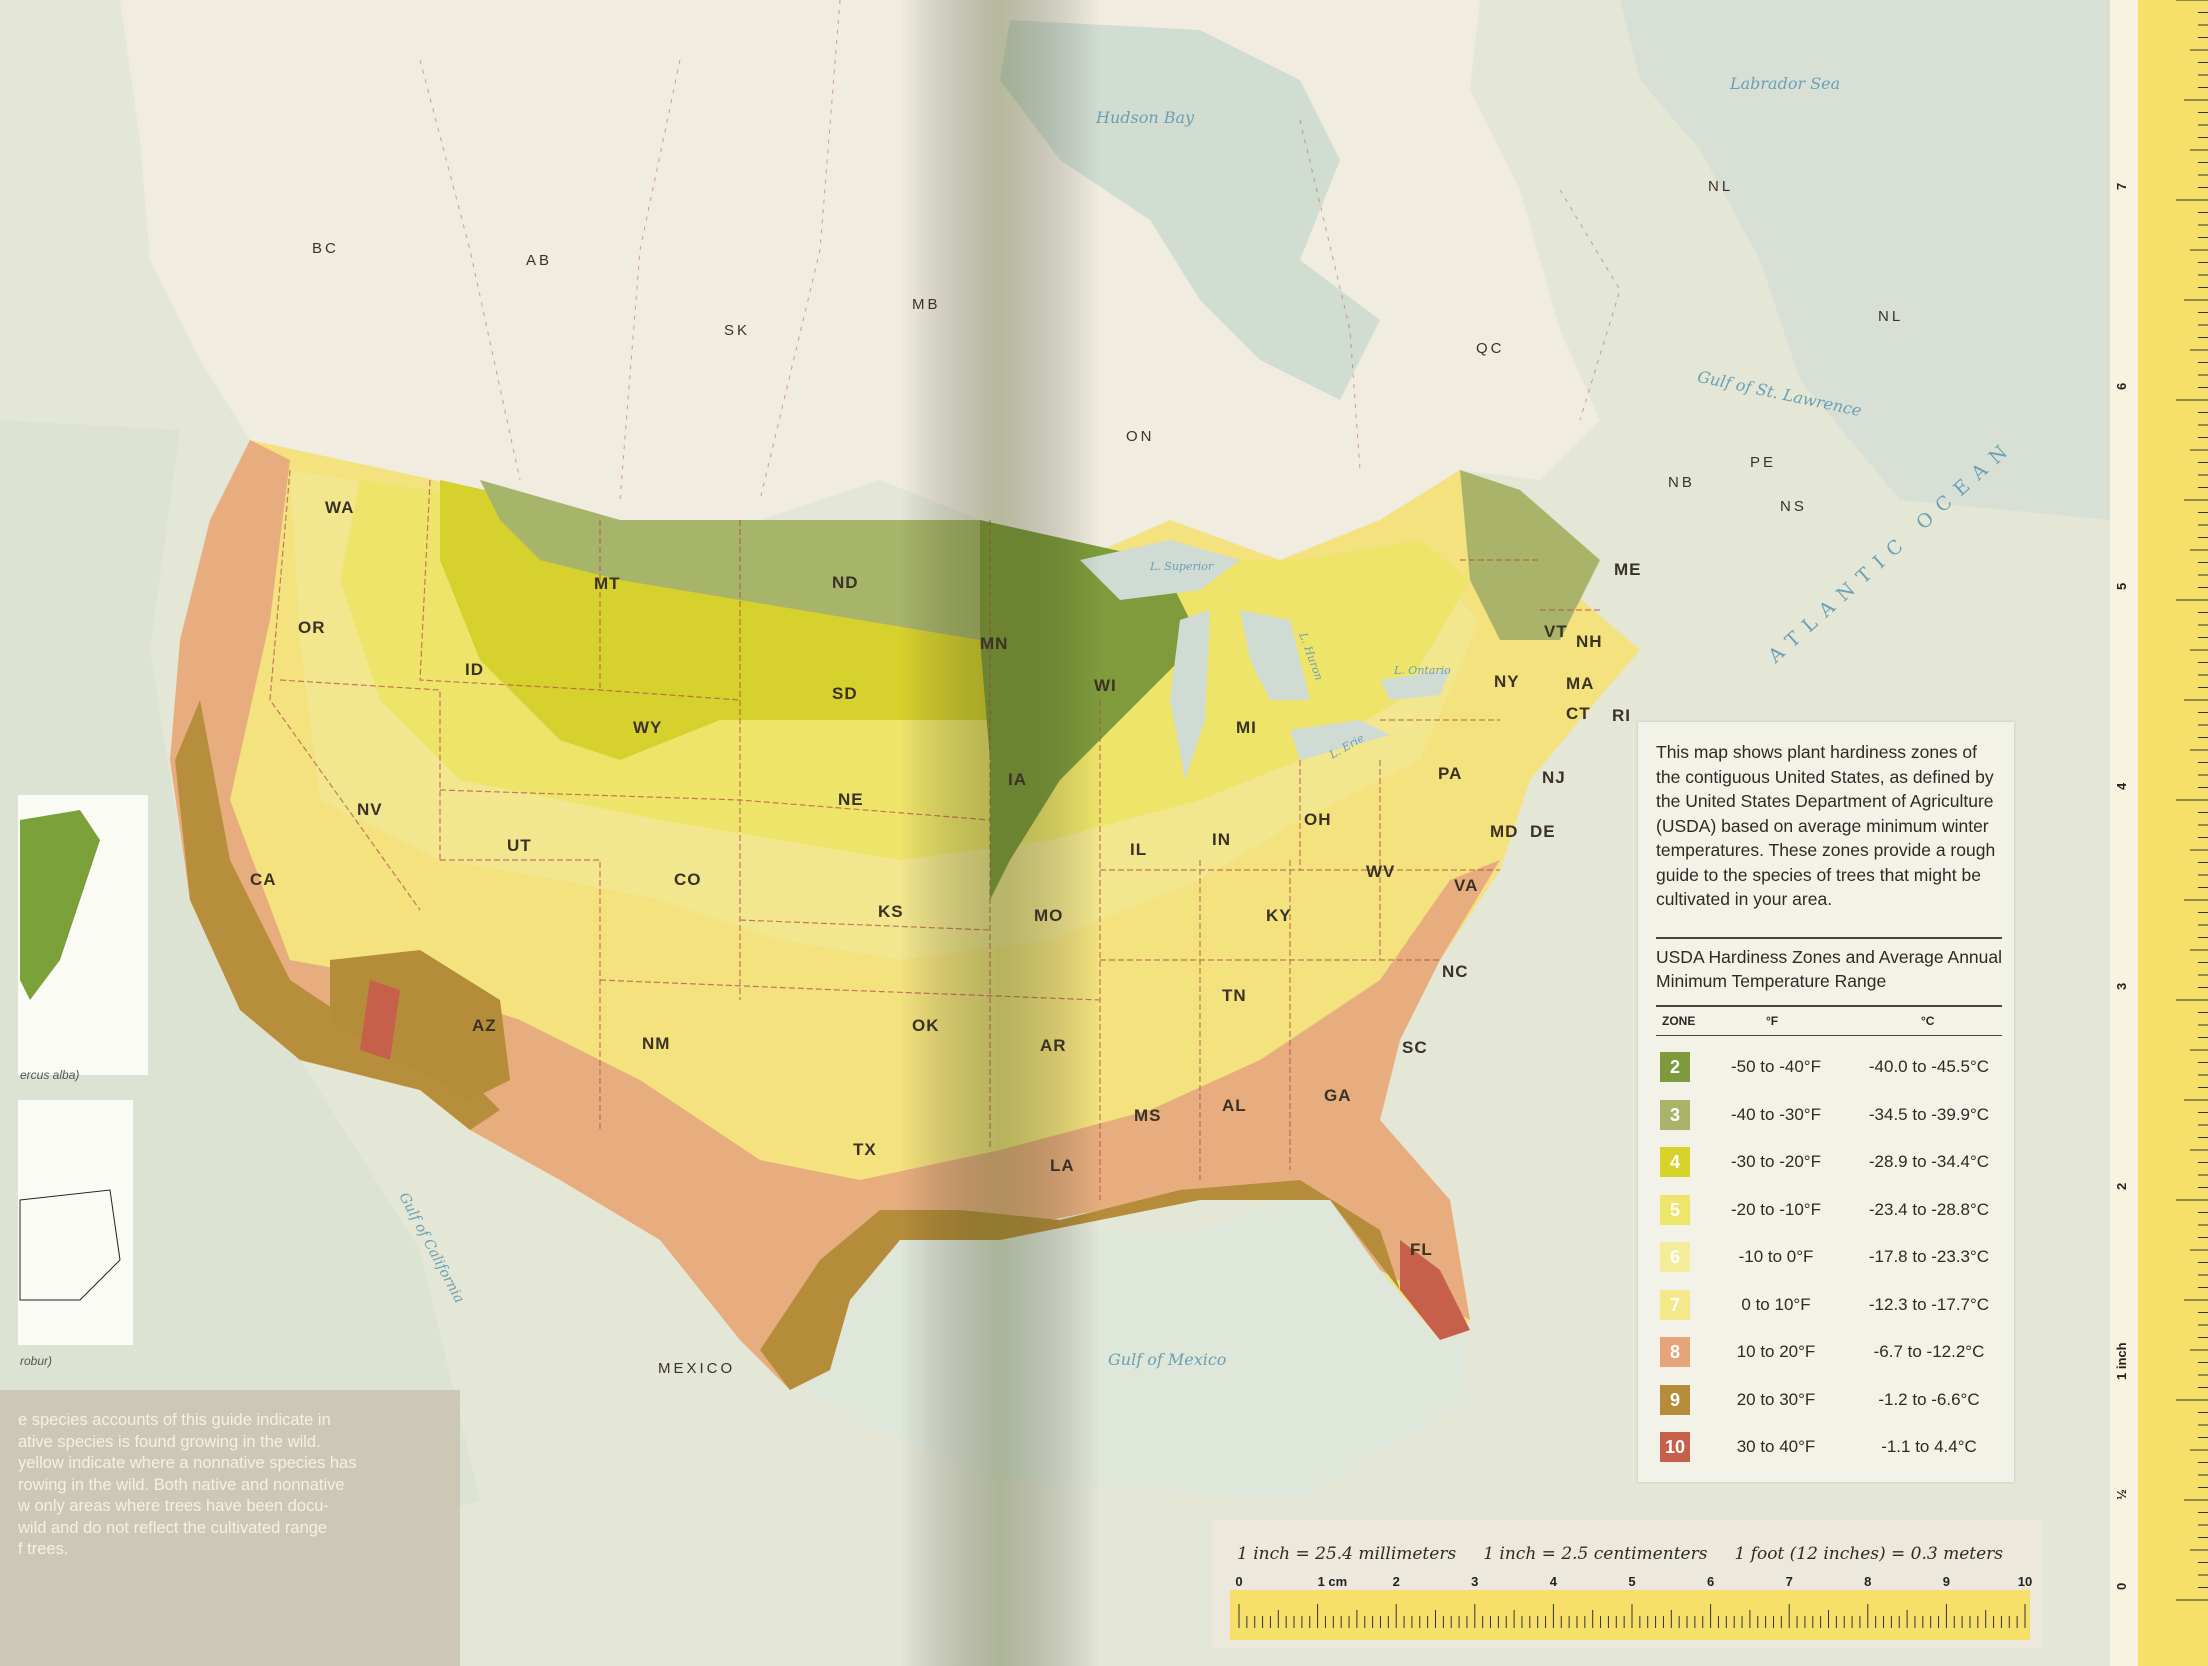 This screenshot has height=1666, width=2208. What do you see at coordinates (36, 1361) in the screenshot?
I see `inset-caption-2: robur)` at bounding box center [36, 1361].